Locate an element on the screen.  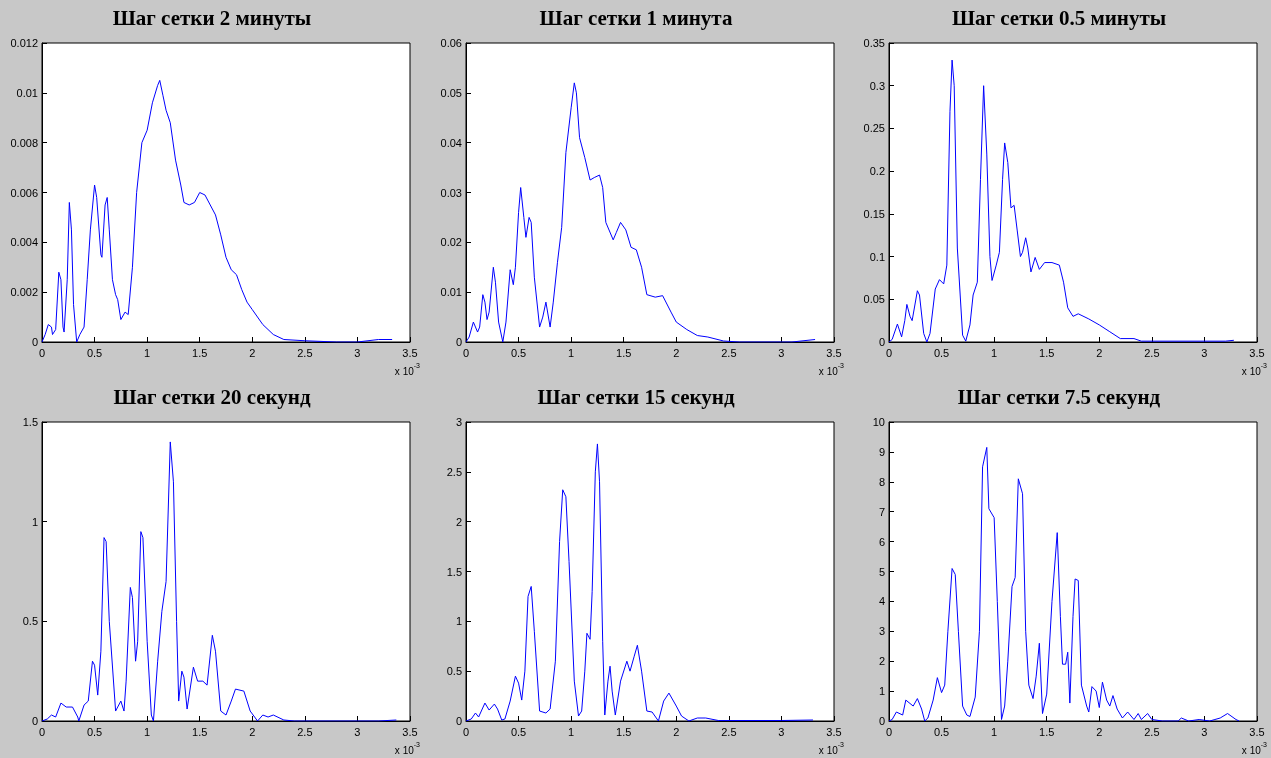
chart-title: Шаг сетки 15 секунд is located at coordinates (635, 396).